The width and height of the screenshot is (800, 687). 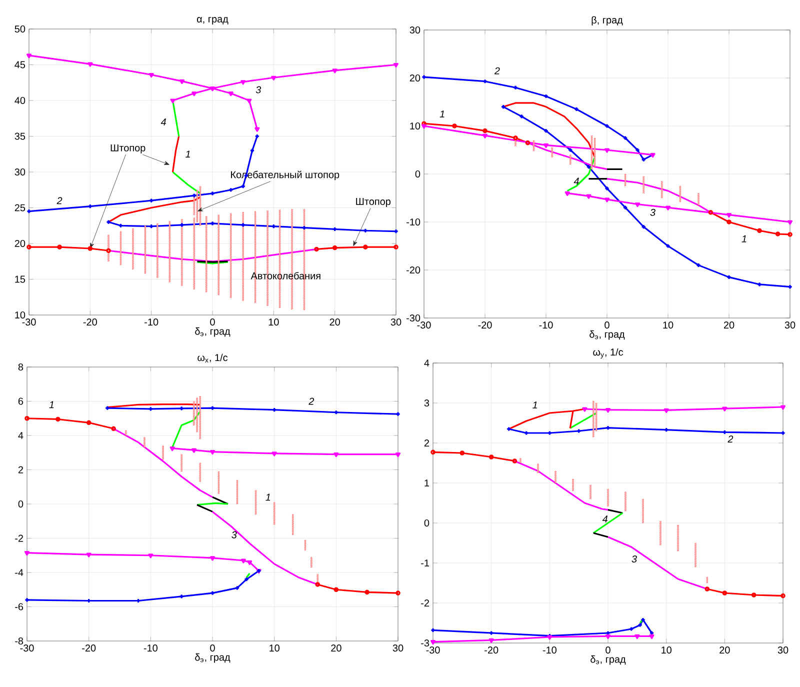 I want to click on y-tick-label: 25, so click(x=20, y=208).